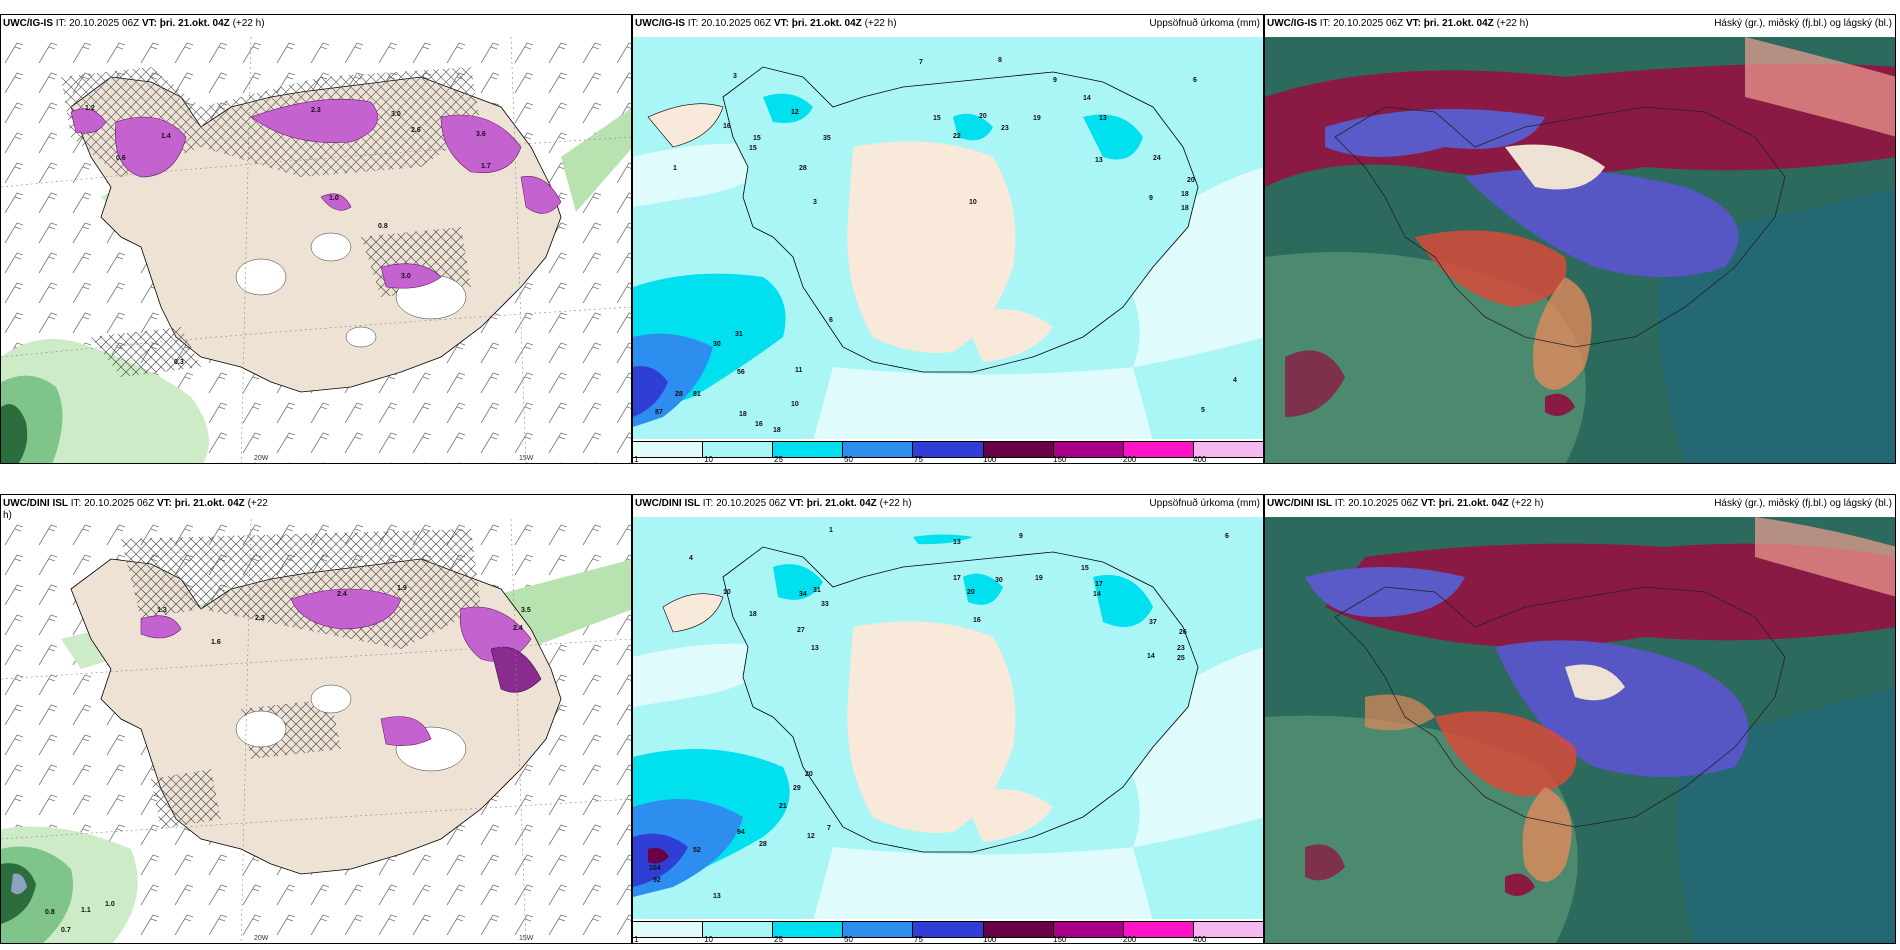 Image resolution: width=1900 pixels, height=950 pixels. I want to click on colorbar-label: 200, so click(1130, 939).